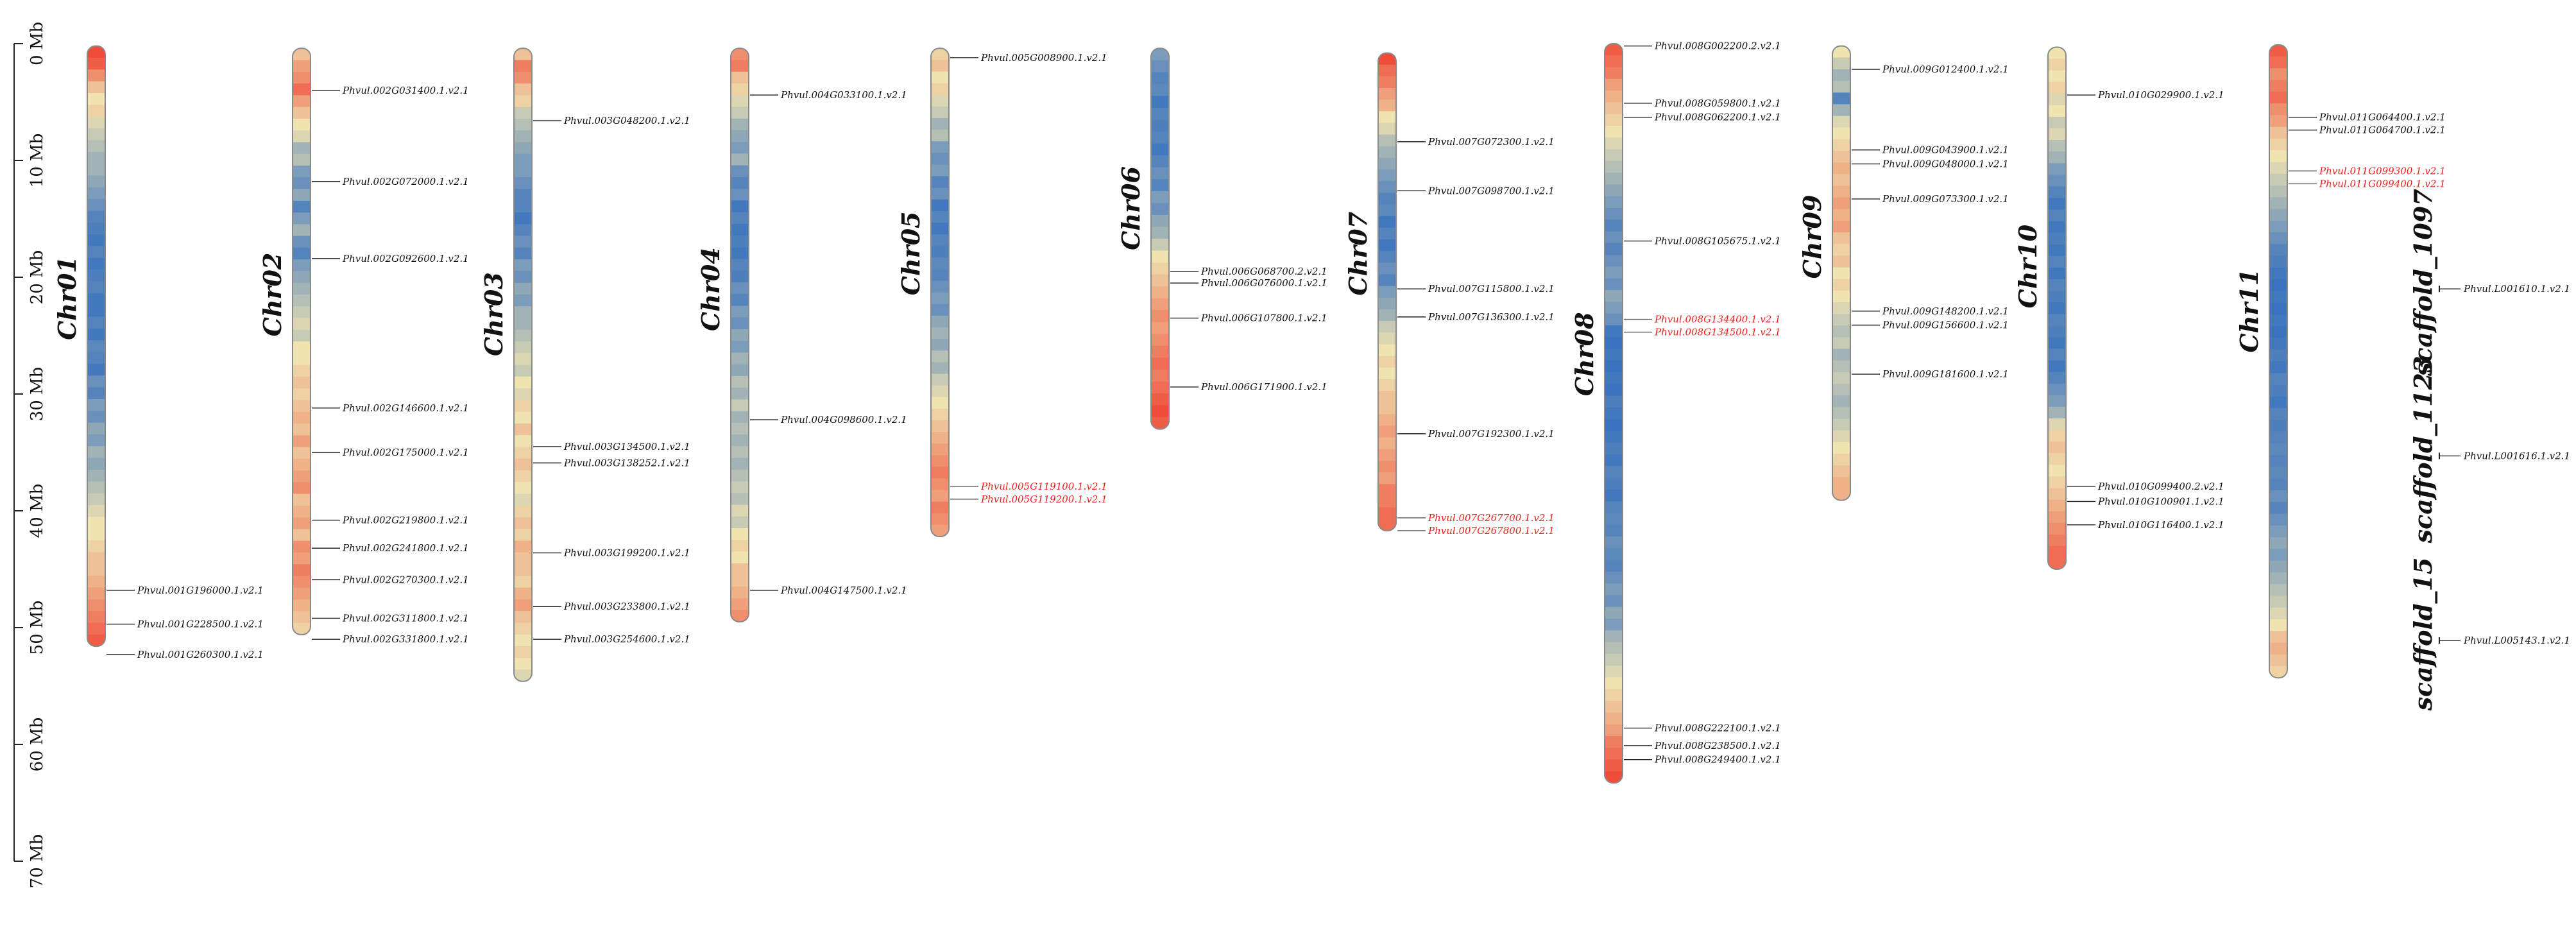  What do you see at coordinates (1491, 289) in the screenshot?
I see `gene-label: Phvul.007G115800.1.v2.1` at bounding box center [1491, 289].